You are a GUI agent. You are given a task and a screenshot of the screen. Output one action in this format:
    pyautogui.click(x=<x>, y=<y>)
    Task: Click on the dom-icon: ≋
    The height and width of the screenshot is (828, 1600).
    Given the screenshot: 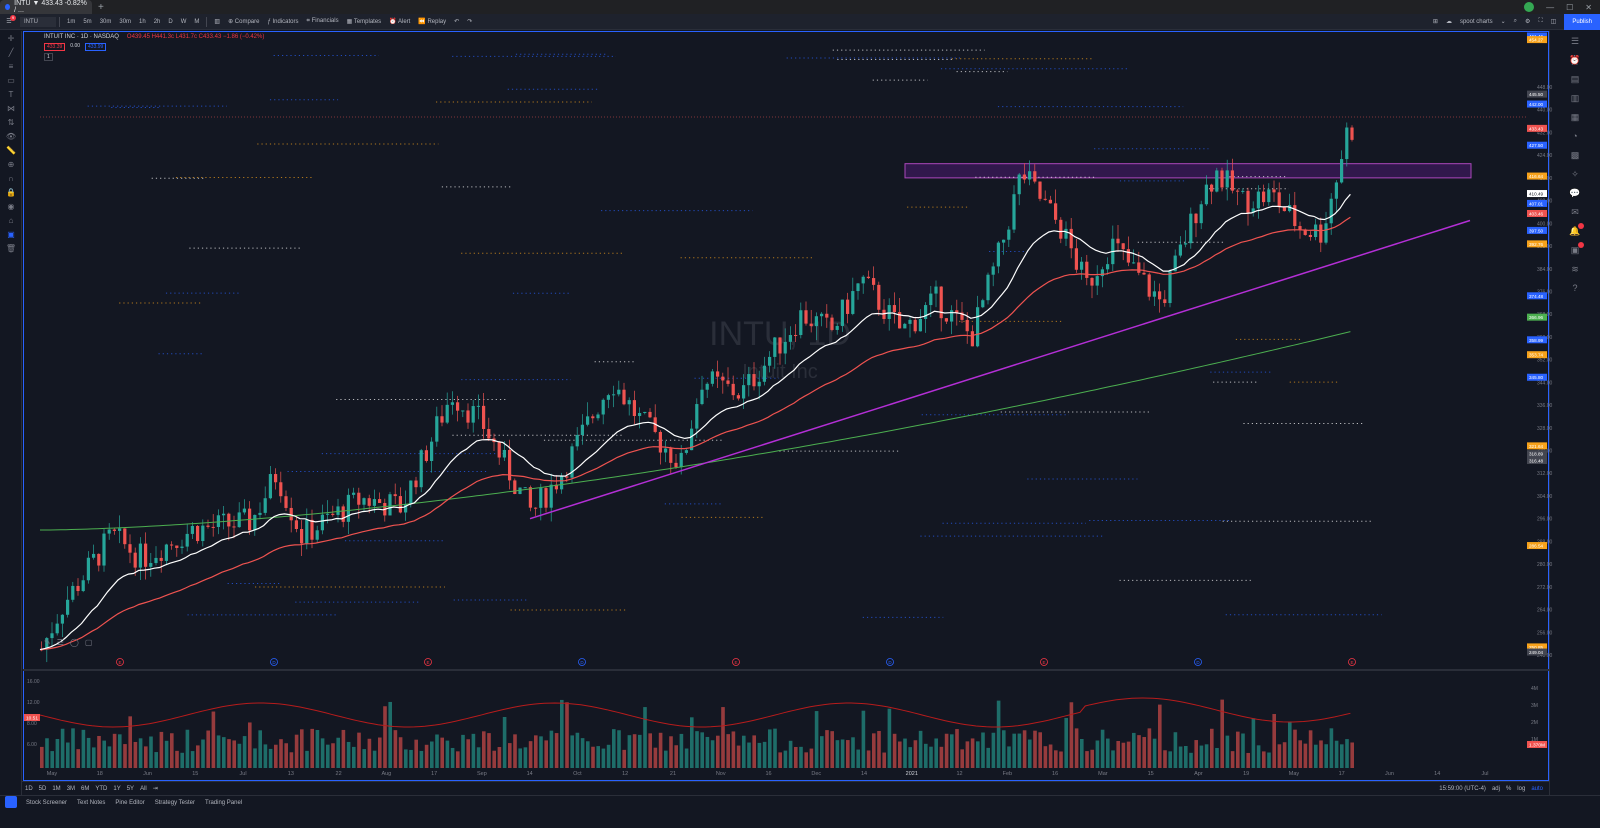 What is the action you would take?
    pyautogui.click(x=1575, y=268)
    